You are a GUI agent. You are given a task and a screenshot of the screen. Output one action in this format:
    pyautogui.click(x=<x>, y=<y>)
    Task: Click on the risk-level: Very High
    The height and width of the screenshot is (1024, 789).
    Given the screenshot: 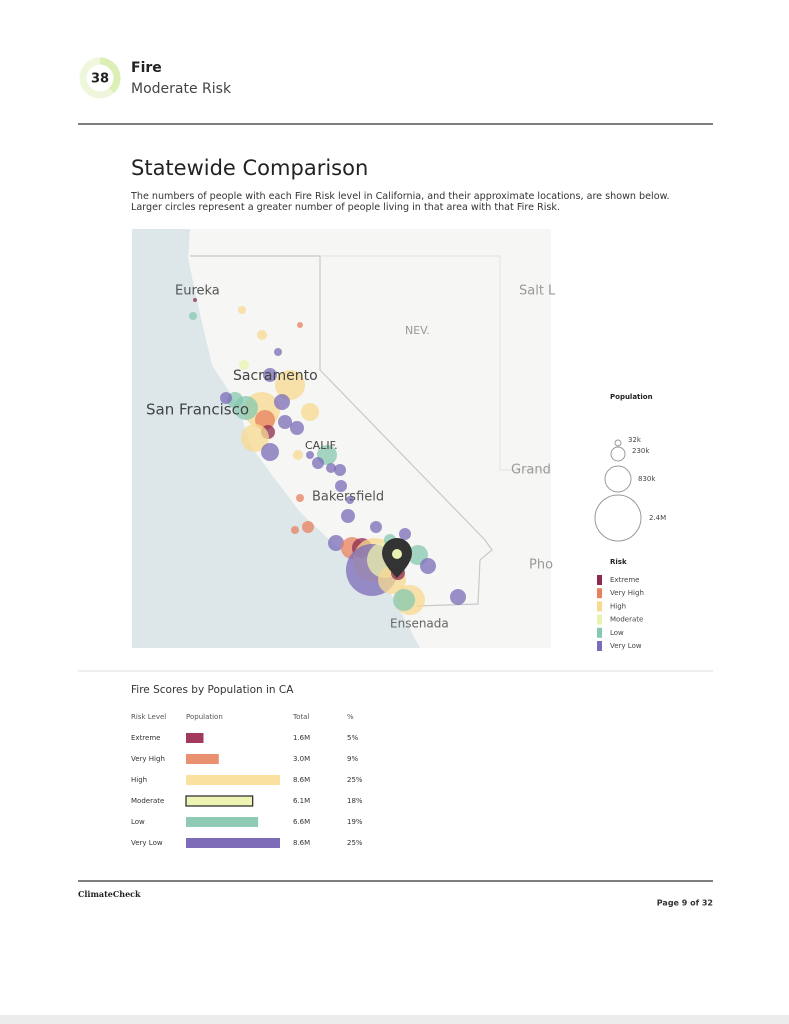 What is the action you would take?
    pyautogui.click(x=148, y=759)
    